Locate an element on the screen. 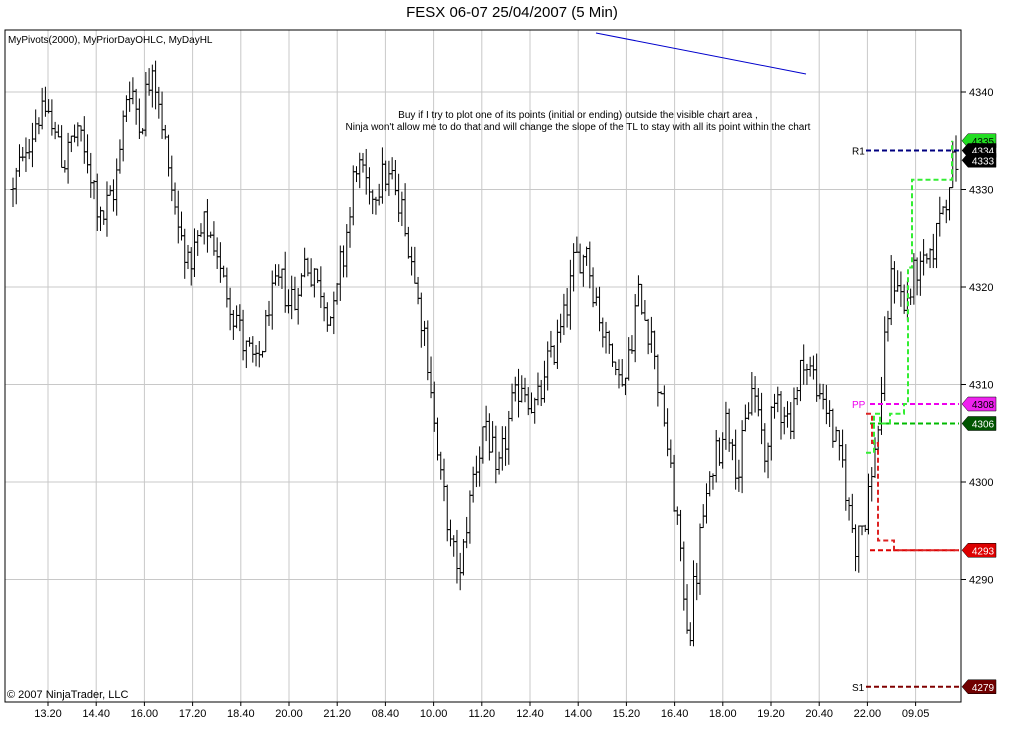 The height and width of the screenshot is (745, 1024). price-tag-label: 4333 is located at coordinates (983, 161).